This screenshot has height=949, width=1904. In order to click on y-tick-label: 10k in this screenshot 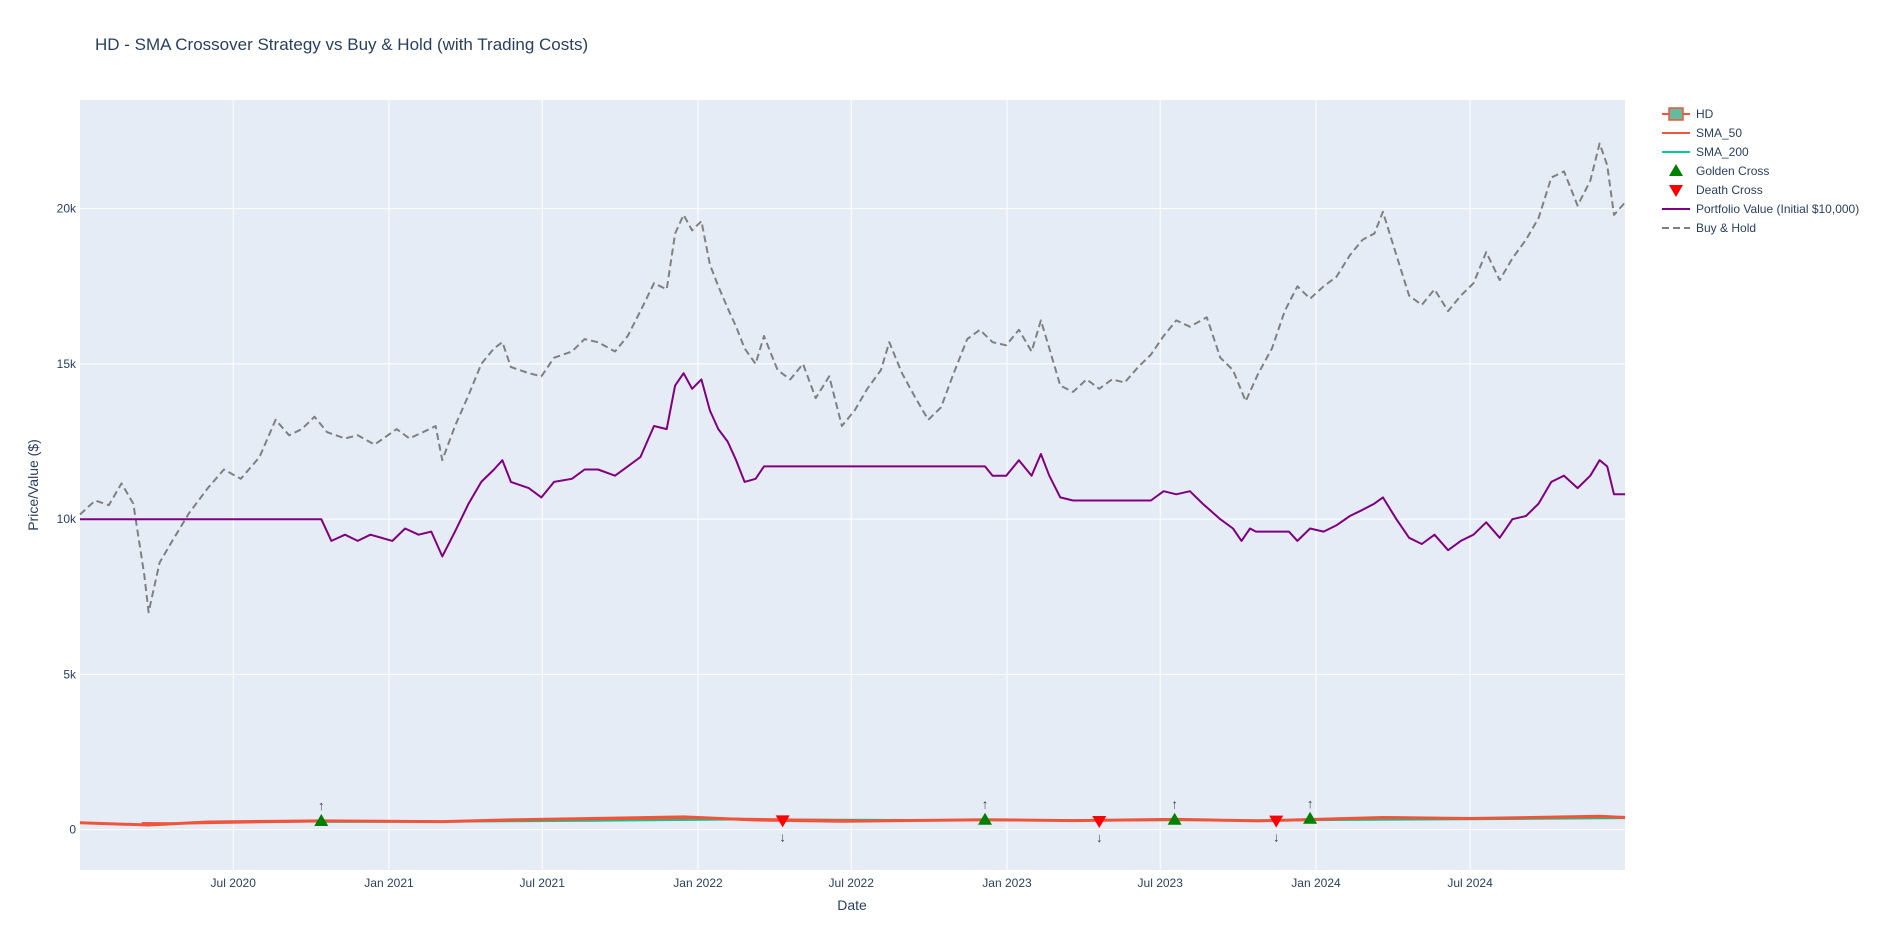, I will do `click(67, 519)`.